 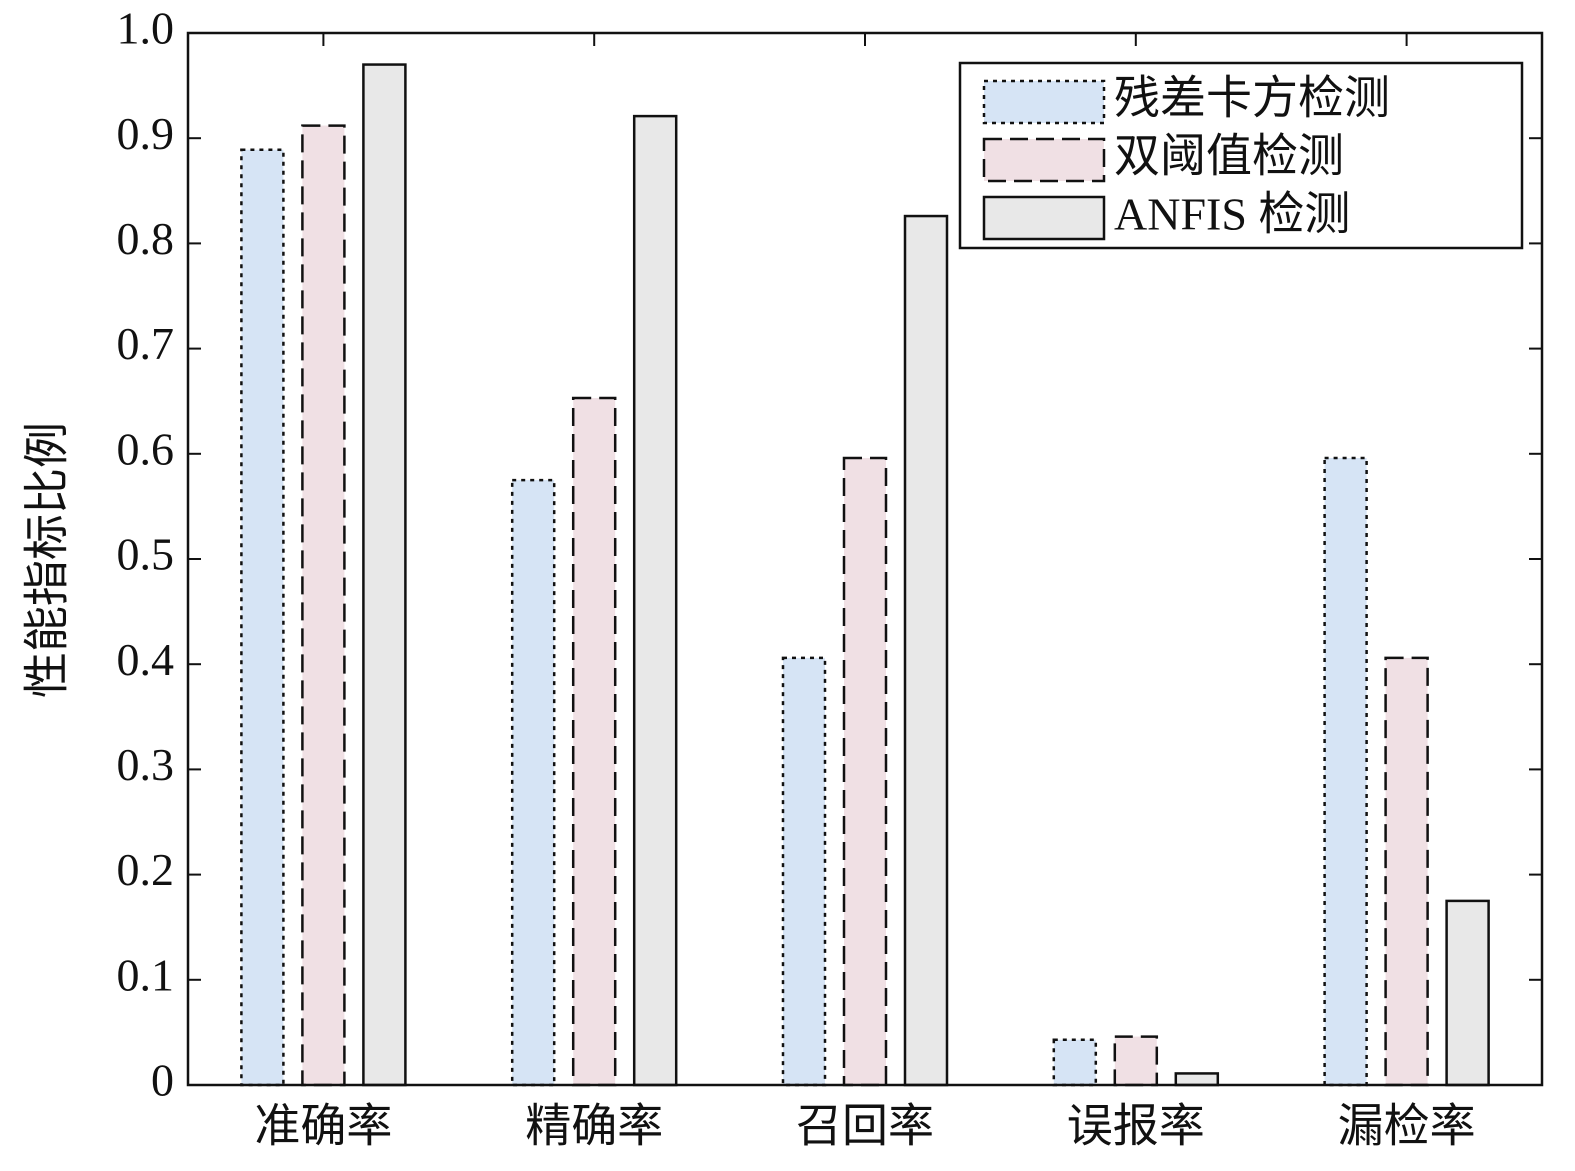 What do you see at coordinates (1232, 214) in the screenshot?
I see `legend-label: ANFIS 检测` at bounding box center [1232, 214].